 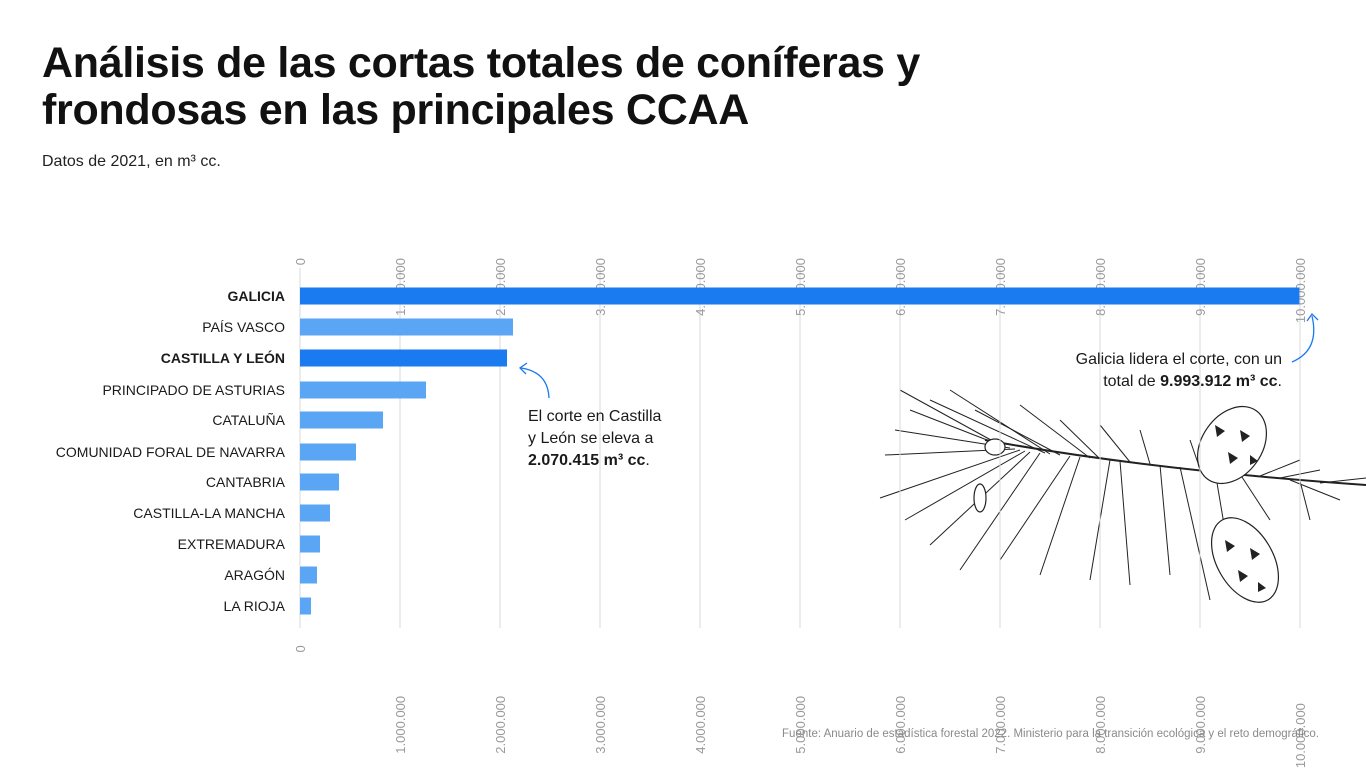 What do you see at coordinates (300, 648) in the screenshot?
I see `tick-label-bottom: 0` at bounding box center [300, 648].